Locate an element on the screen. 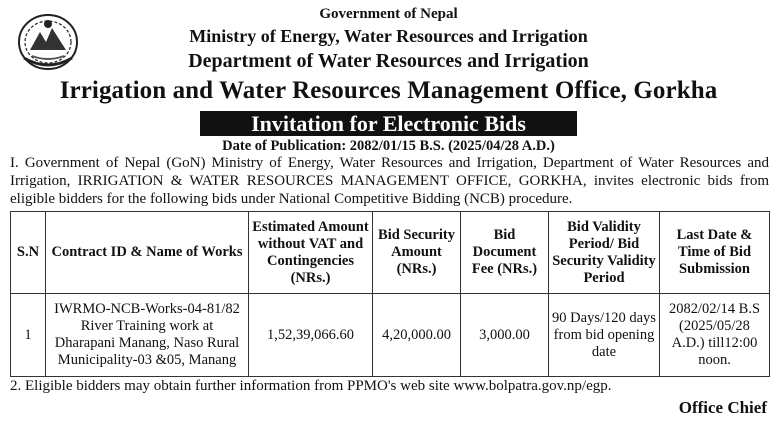 The width and height of the screenshot is (777, 428). header-document-fee: Bid Document Fee (NRs.) is located at coordinates (504, 252).